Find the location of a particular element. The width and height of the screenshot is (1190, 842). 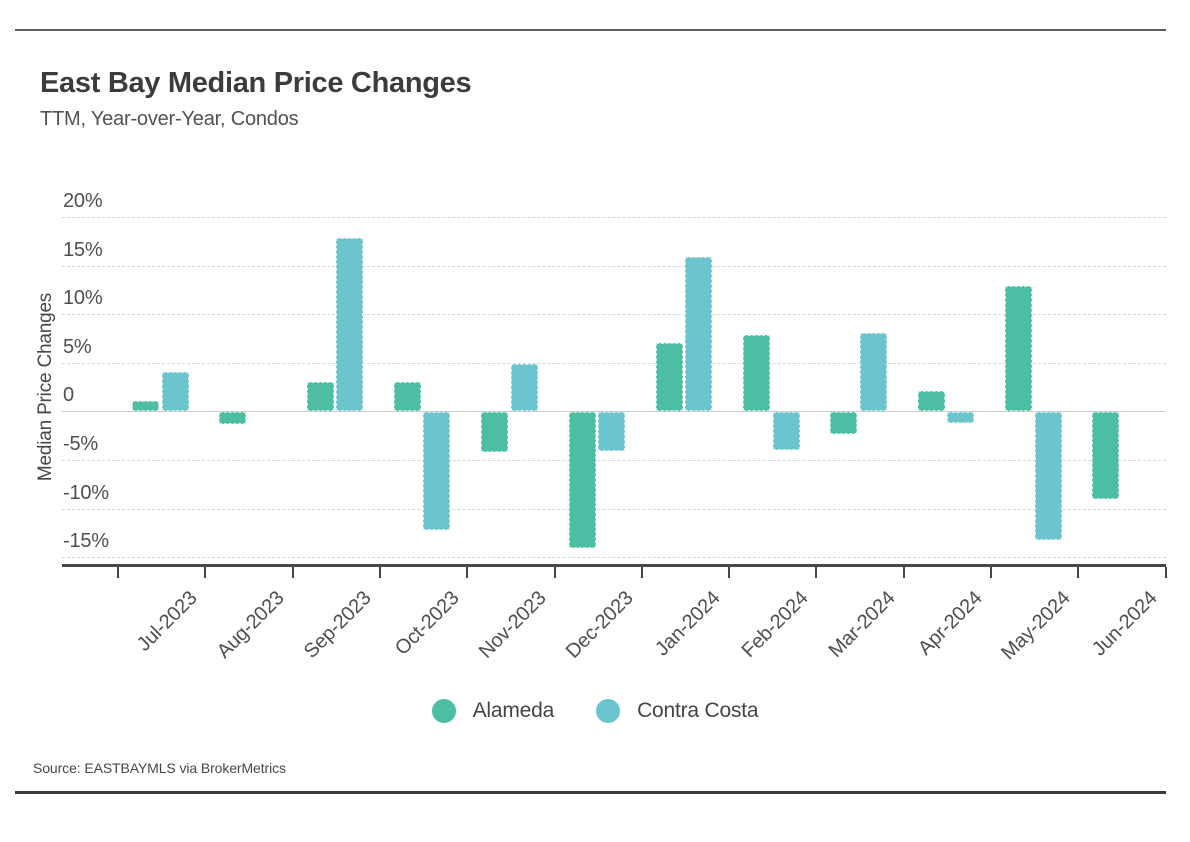

y-tick-label: -5% is located at coordinates (80, 444).